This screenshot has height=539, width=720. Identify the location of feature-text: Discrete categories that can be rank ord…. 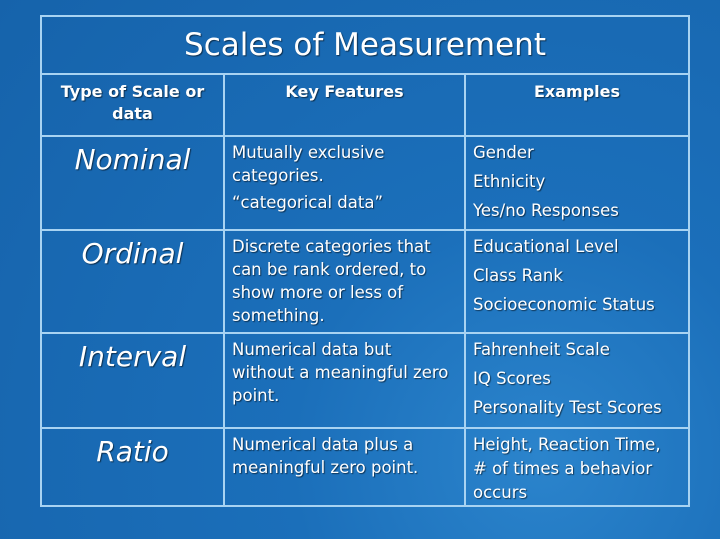
(331, 281).